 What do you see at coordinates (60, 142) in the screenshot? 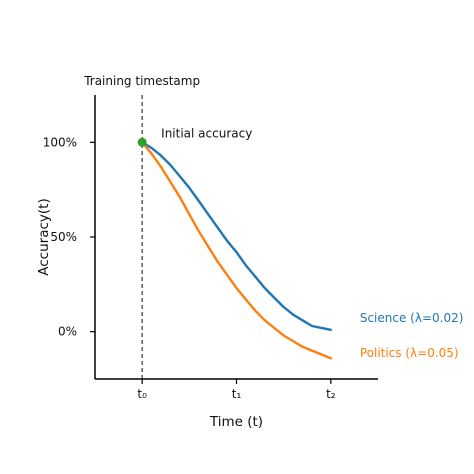
I see `y-tick-label: 100%` at bounding box center [60, 142].